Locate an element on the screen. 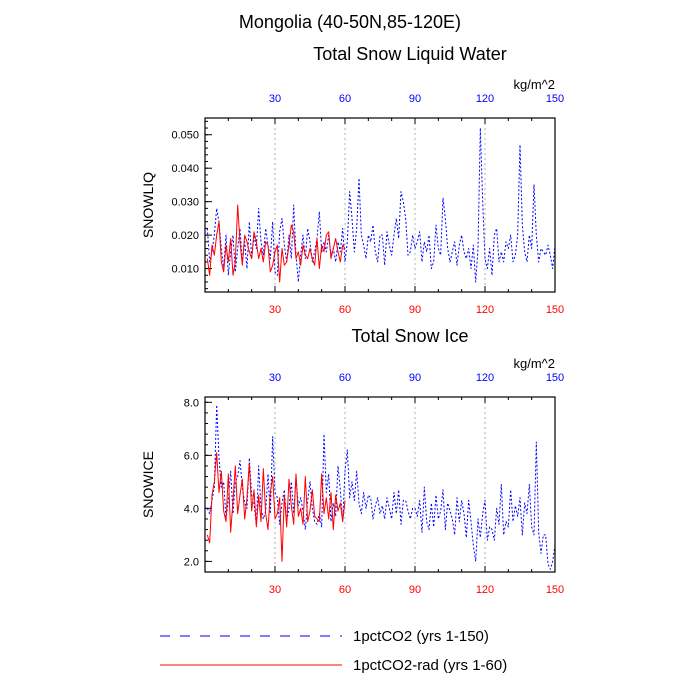 The width and height of the screenshot is (700, 700). snowice-xtick-label-bottom: 120 is located at coordinates (485, 590).